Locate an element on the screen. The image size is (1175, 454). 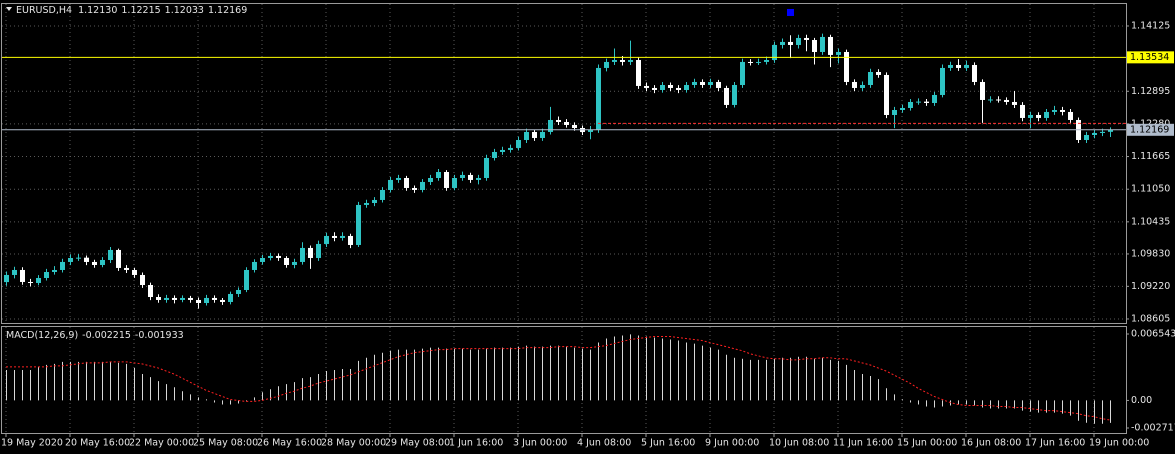
x-tick-label: 11 Jun 16:00 is located at coordinates (863, 443).